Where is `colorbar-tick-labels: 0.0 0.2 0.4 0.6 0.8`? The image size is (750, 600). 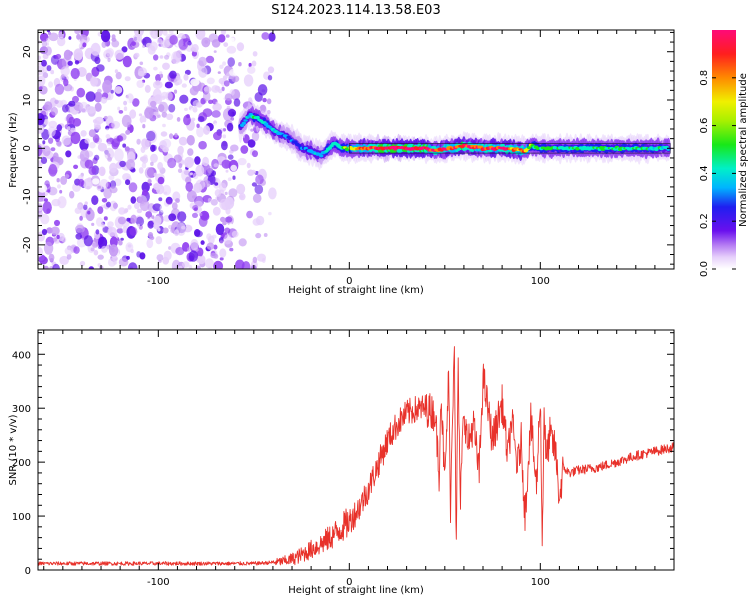
colorbar-tick-labels: 0.0 0.2 0.4 0.6 0.8 is located at coordinates (704, 173).